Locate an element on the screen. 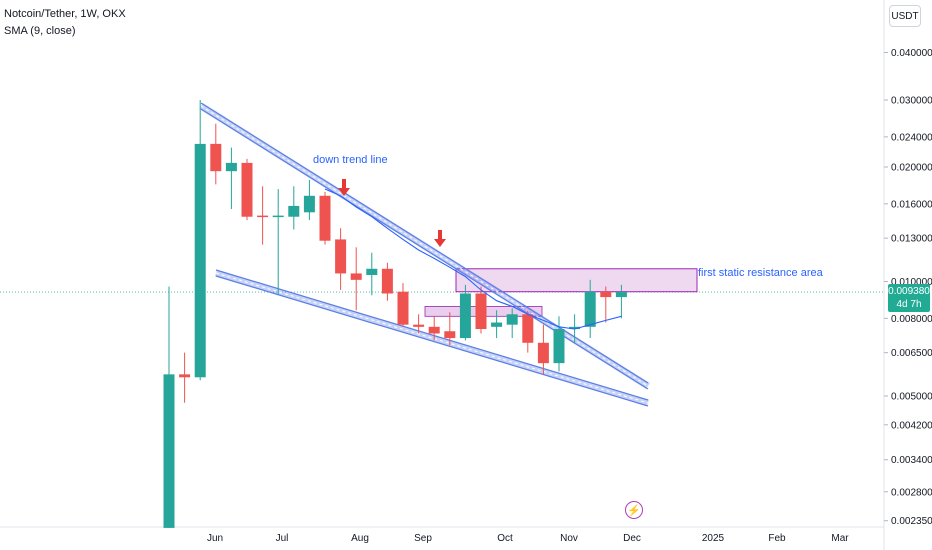 This screenshot has width=932, height=550. x-tick-label: Sep is located at coordinates (423, 538).